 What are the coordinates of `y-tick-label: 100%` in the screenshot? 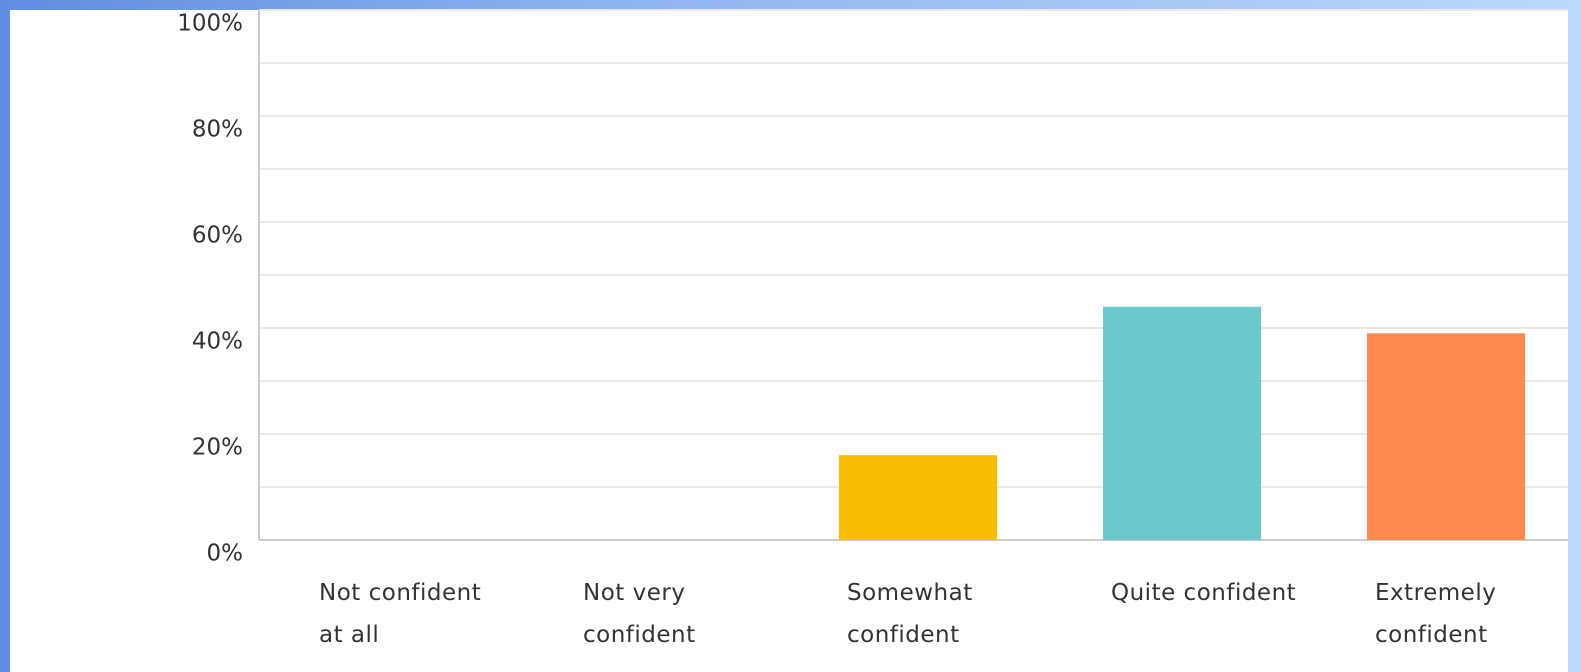 It's located at (210, 24).